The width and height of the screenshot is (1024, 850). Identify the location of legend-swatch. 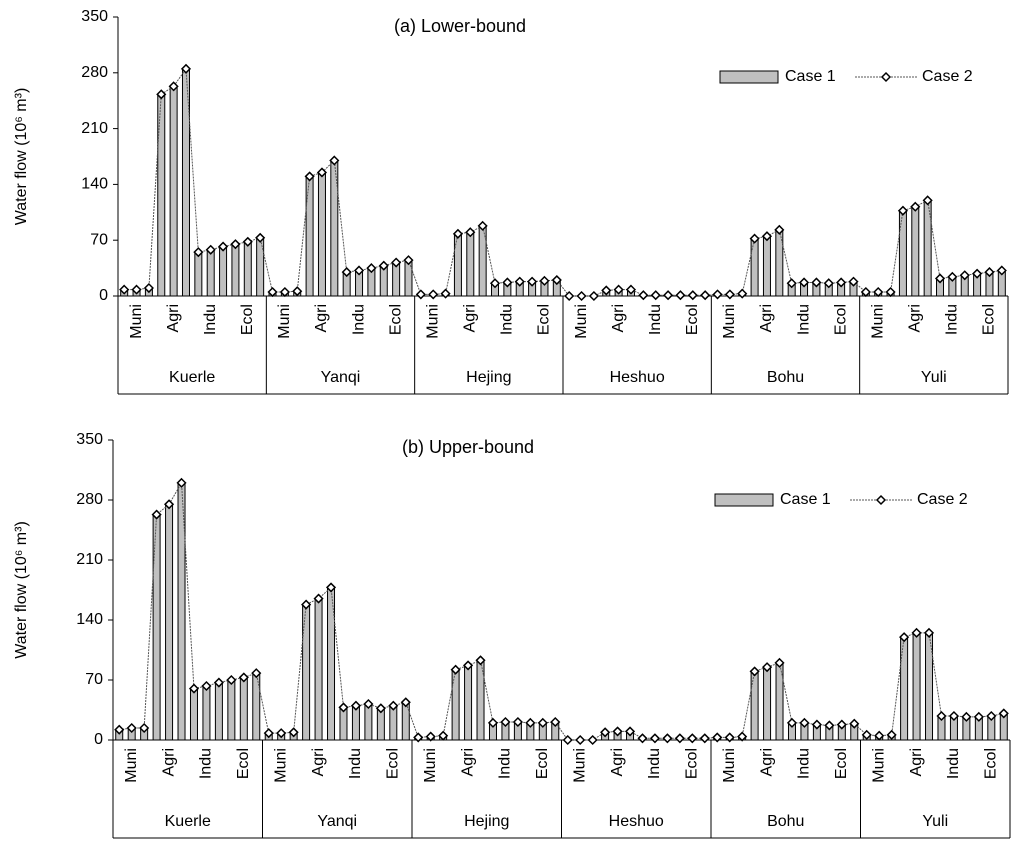
(744, 500).